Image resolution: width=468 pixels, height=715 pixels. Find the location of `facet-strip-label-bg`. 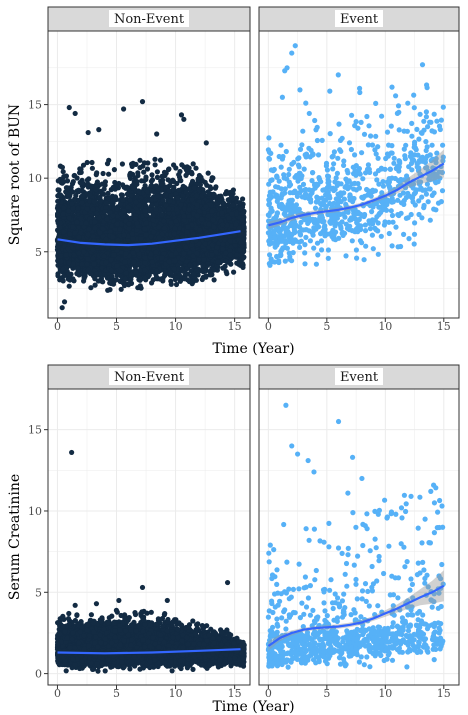

facet-strip-label-bg is located at coordinates (149, 18).